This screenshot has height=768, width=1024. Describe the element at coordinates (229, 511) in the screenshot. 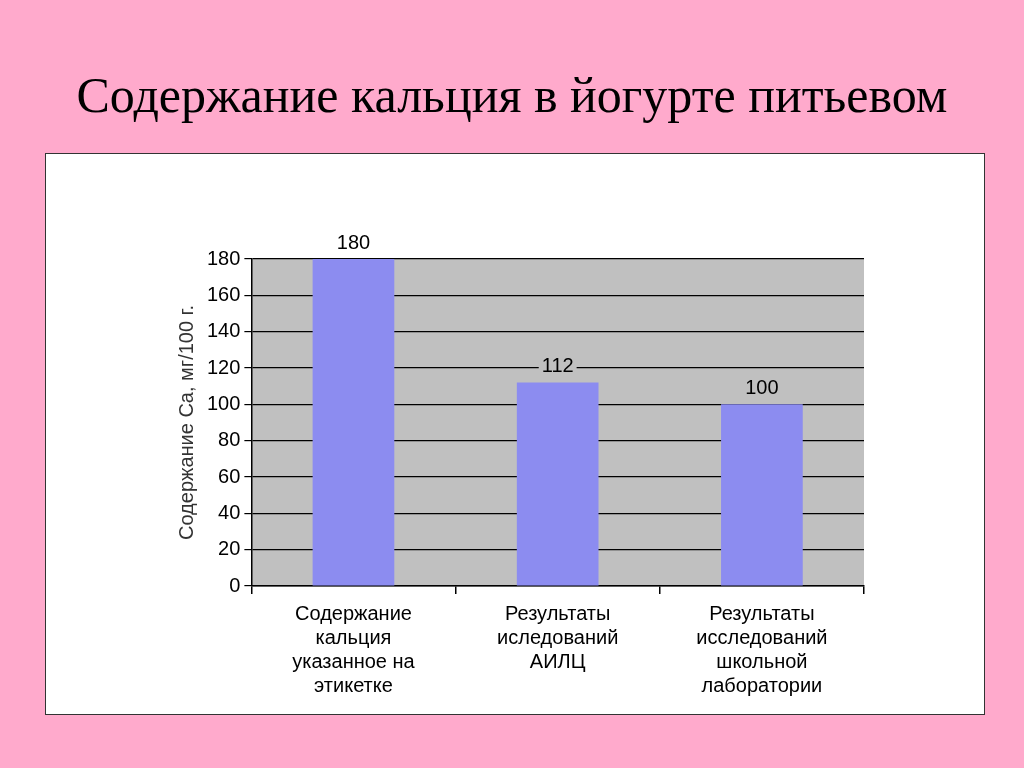

I see `y-tick-label: 40` at that location.